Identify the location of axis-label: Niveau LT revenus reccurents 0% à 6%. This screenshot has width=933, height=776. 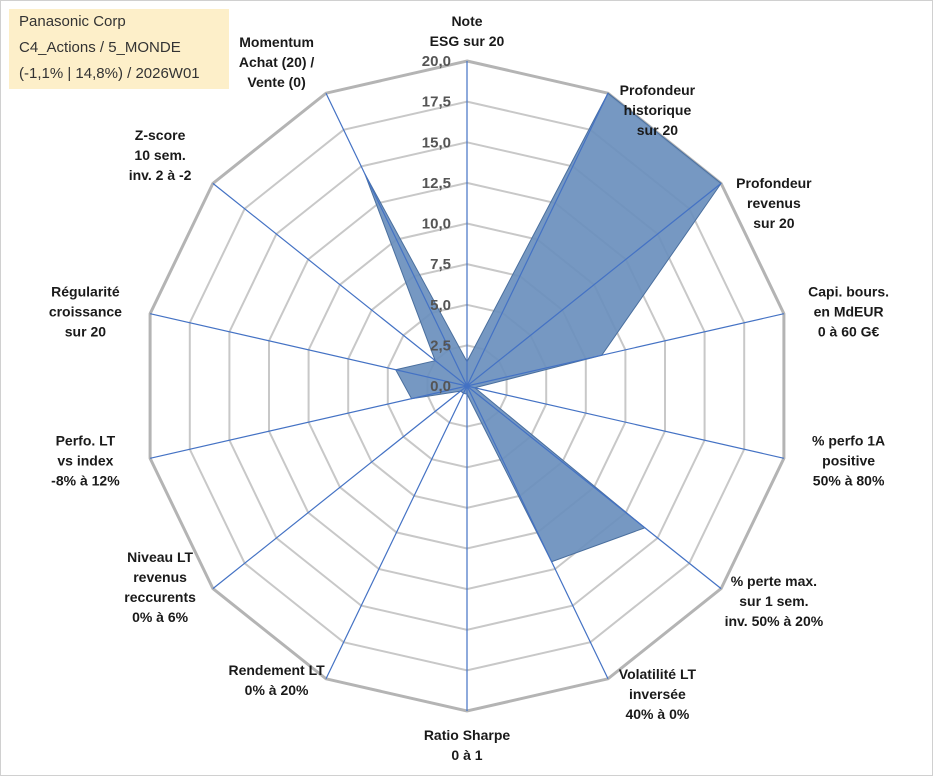
(160, 587).